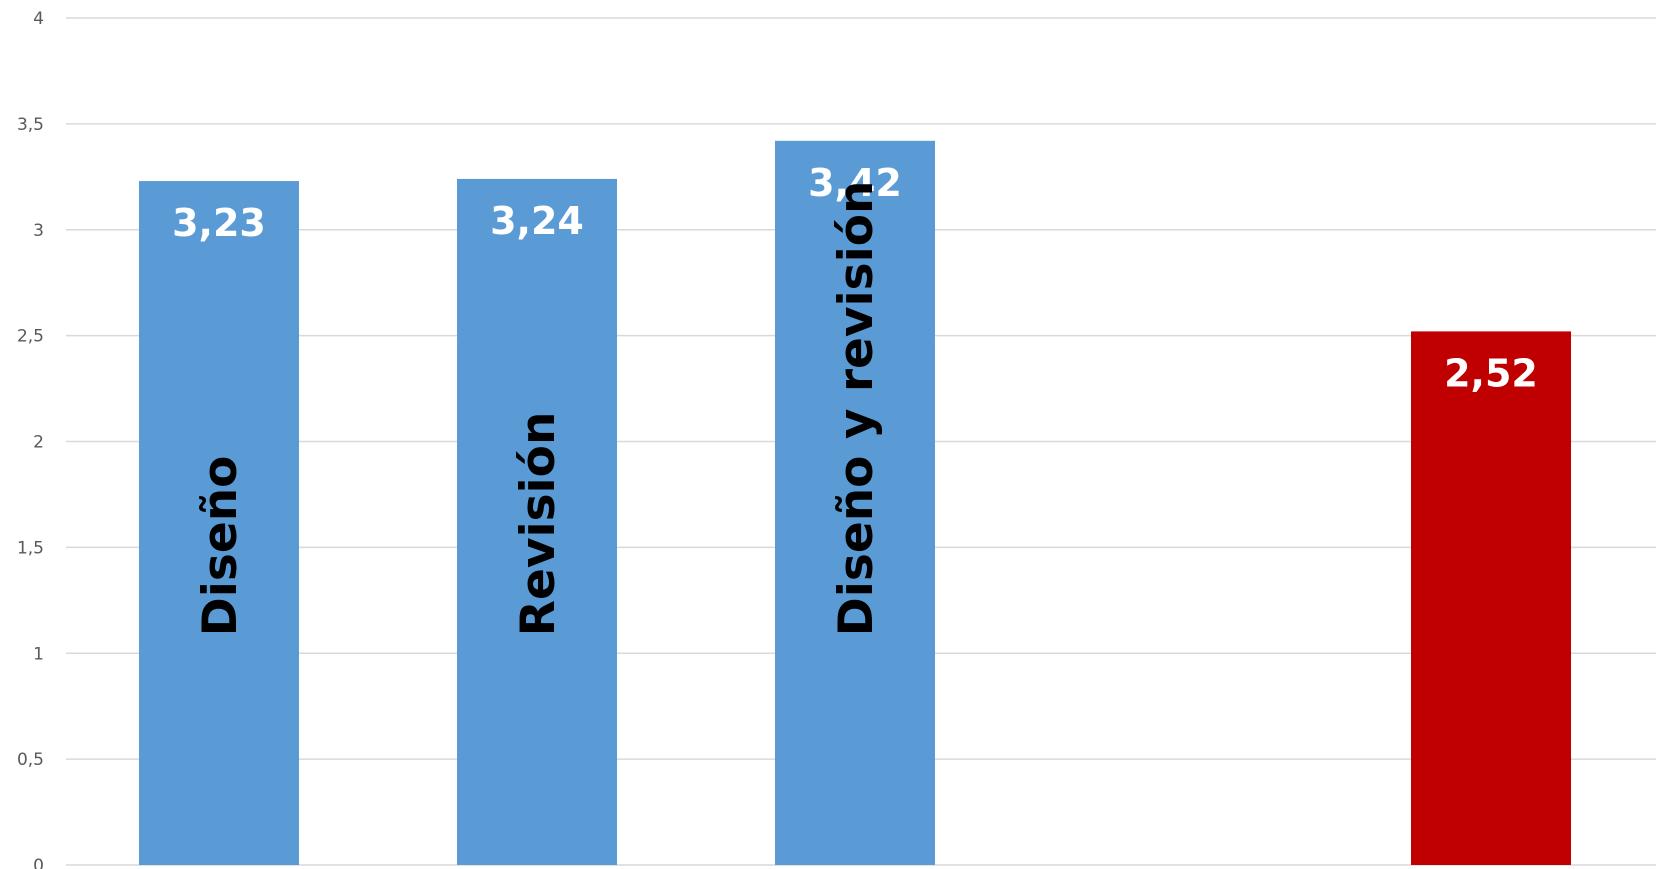 Image resolution: width=1656 pixels, height=869 pixels. I want to click on data-label: 3,42, so click(855, 183).